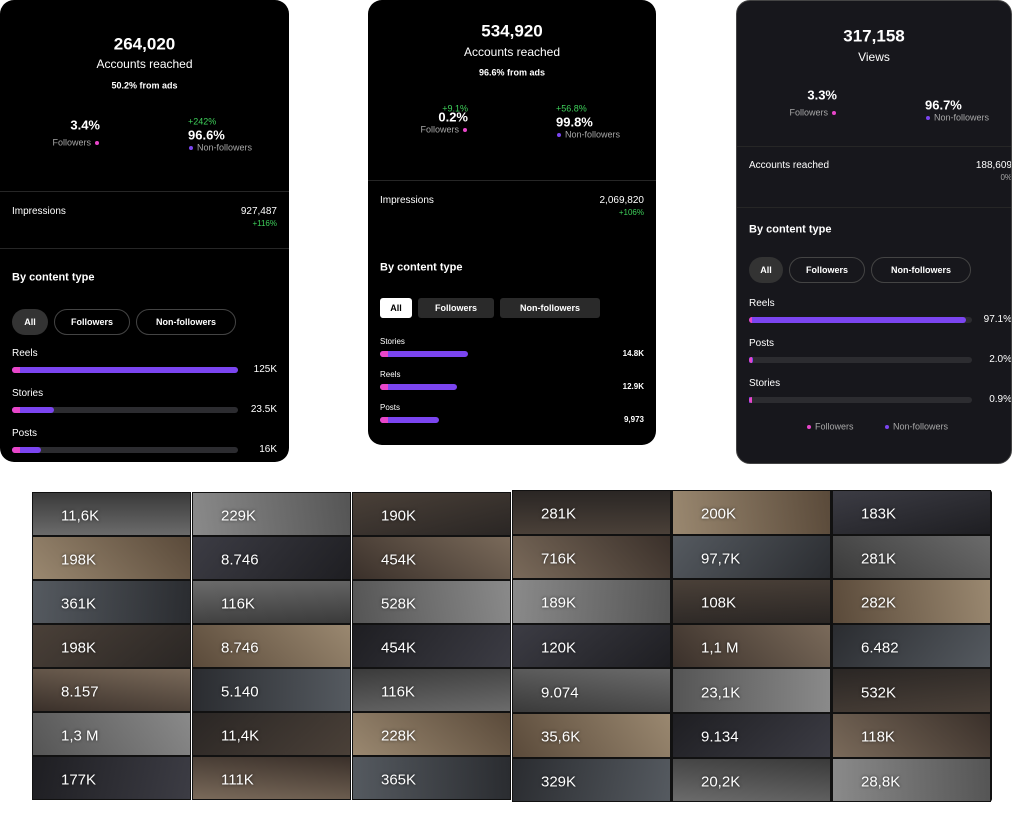 The image size is (1024, 830). Describe the element at coordinates (559, 603) in the screenshot. I see `view-count: 189K` at that location.